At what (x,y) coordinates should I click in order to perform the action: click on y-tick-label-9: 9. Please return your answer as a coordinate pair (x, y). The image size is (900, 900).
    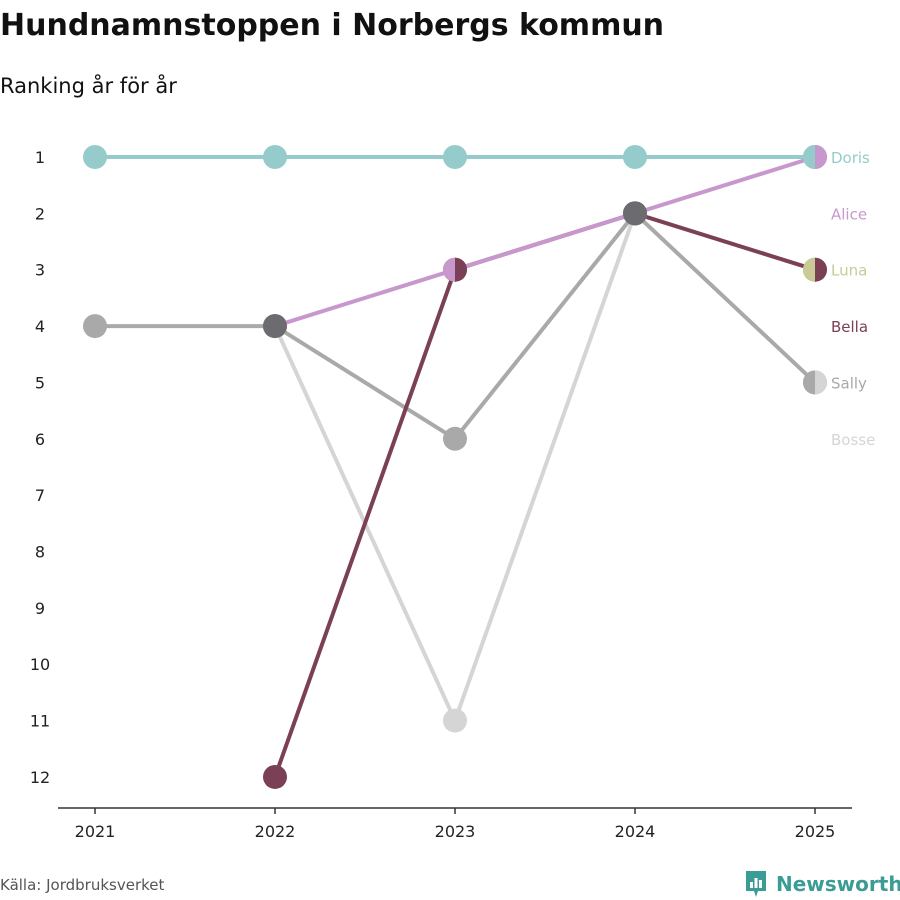
    Looking at the image, I should click on (40, 608).